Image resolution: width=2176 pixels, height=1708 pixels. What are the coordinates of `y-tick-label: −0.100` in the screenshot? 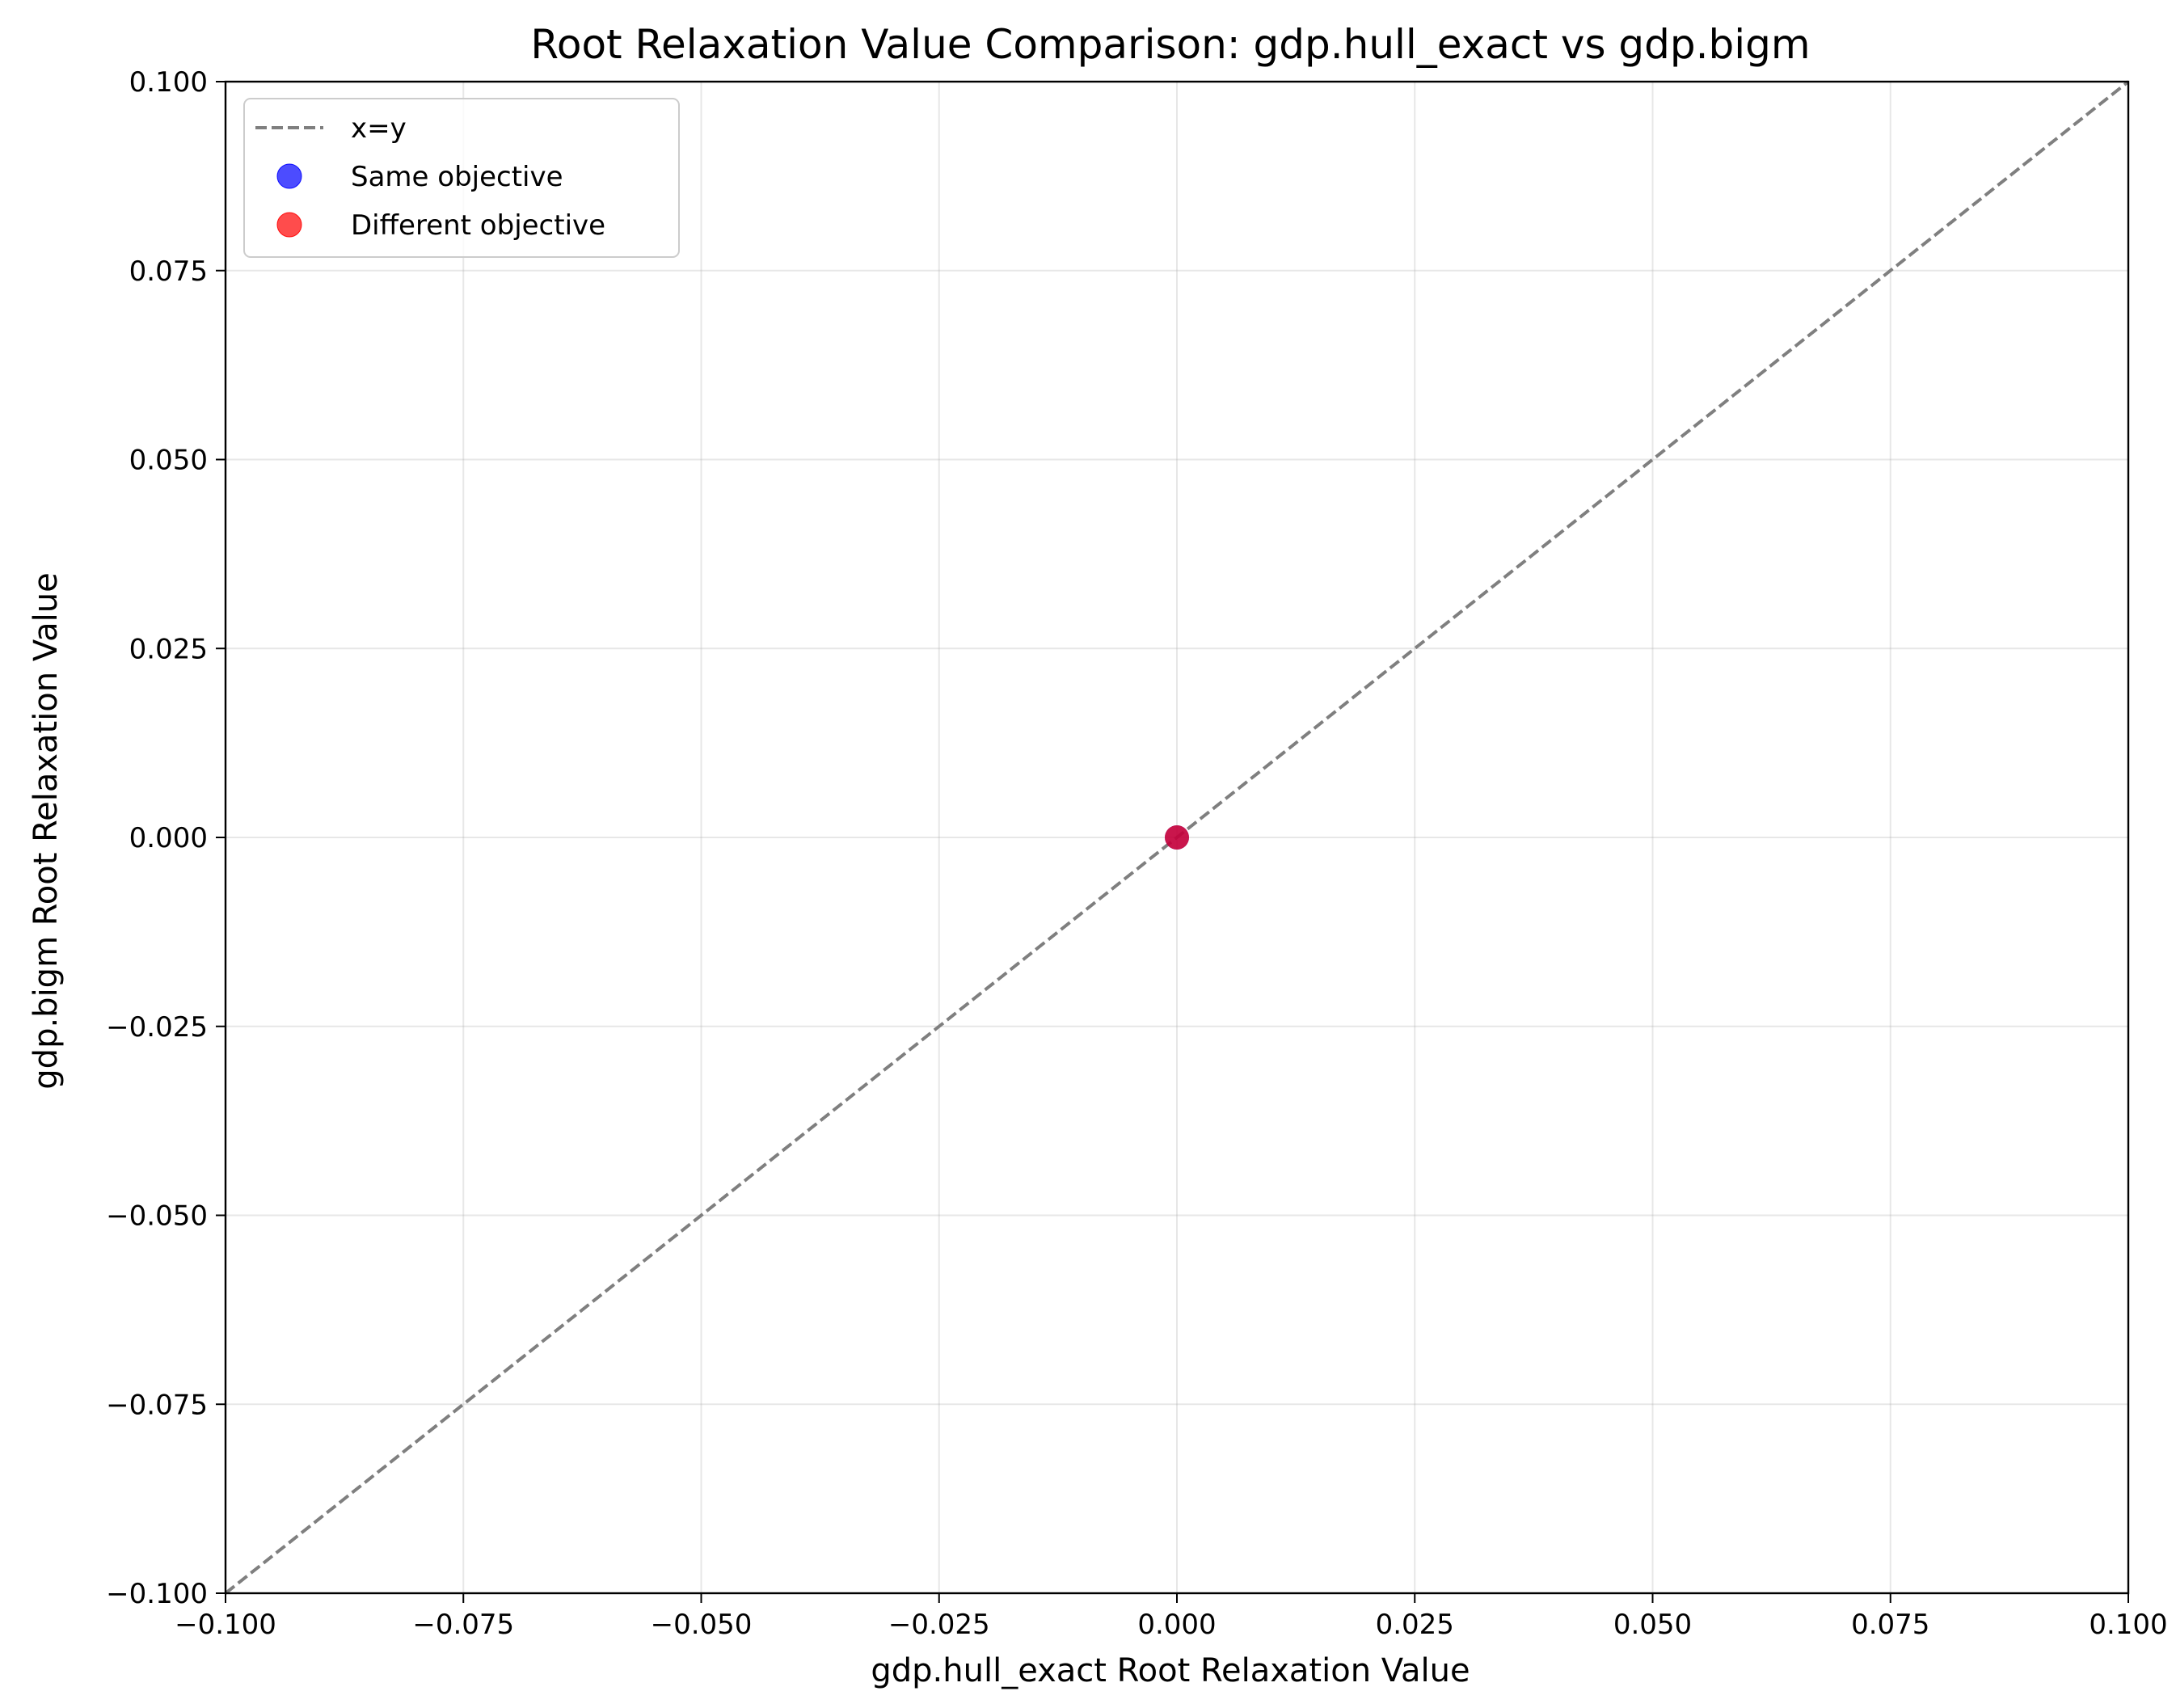 It's located at (157, 1594).